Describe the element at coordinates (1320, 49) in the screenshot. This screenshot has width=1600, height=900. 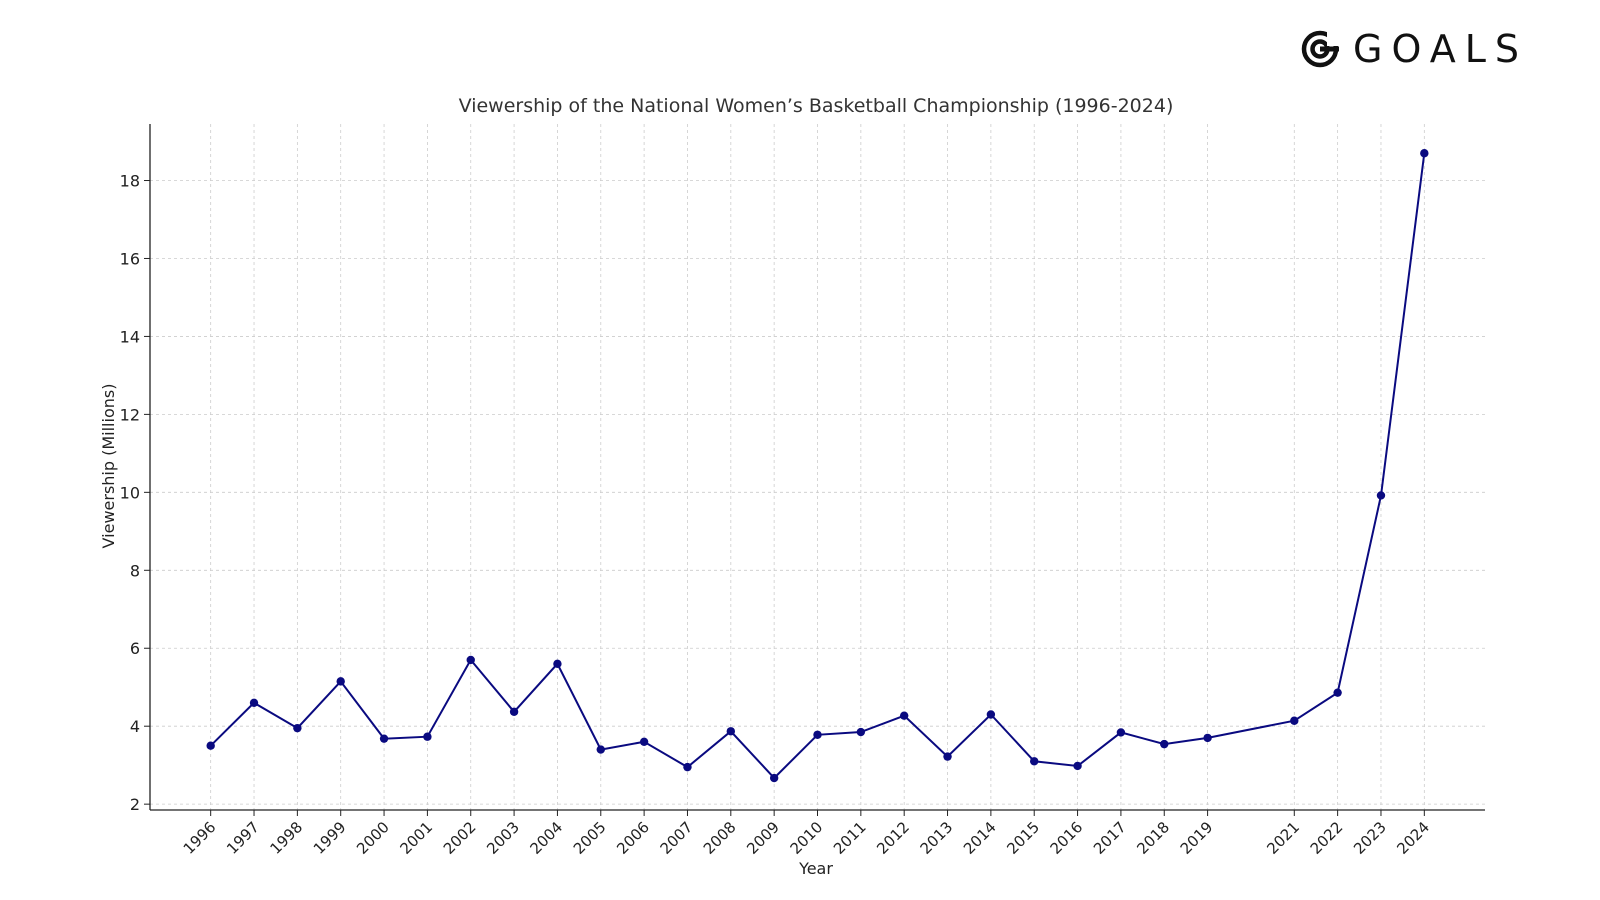
I see `goals-logo-icon` at that location.